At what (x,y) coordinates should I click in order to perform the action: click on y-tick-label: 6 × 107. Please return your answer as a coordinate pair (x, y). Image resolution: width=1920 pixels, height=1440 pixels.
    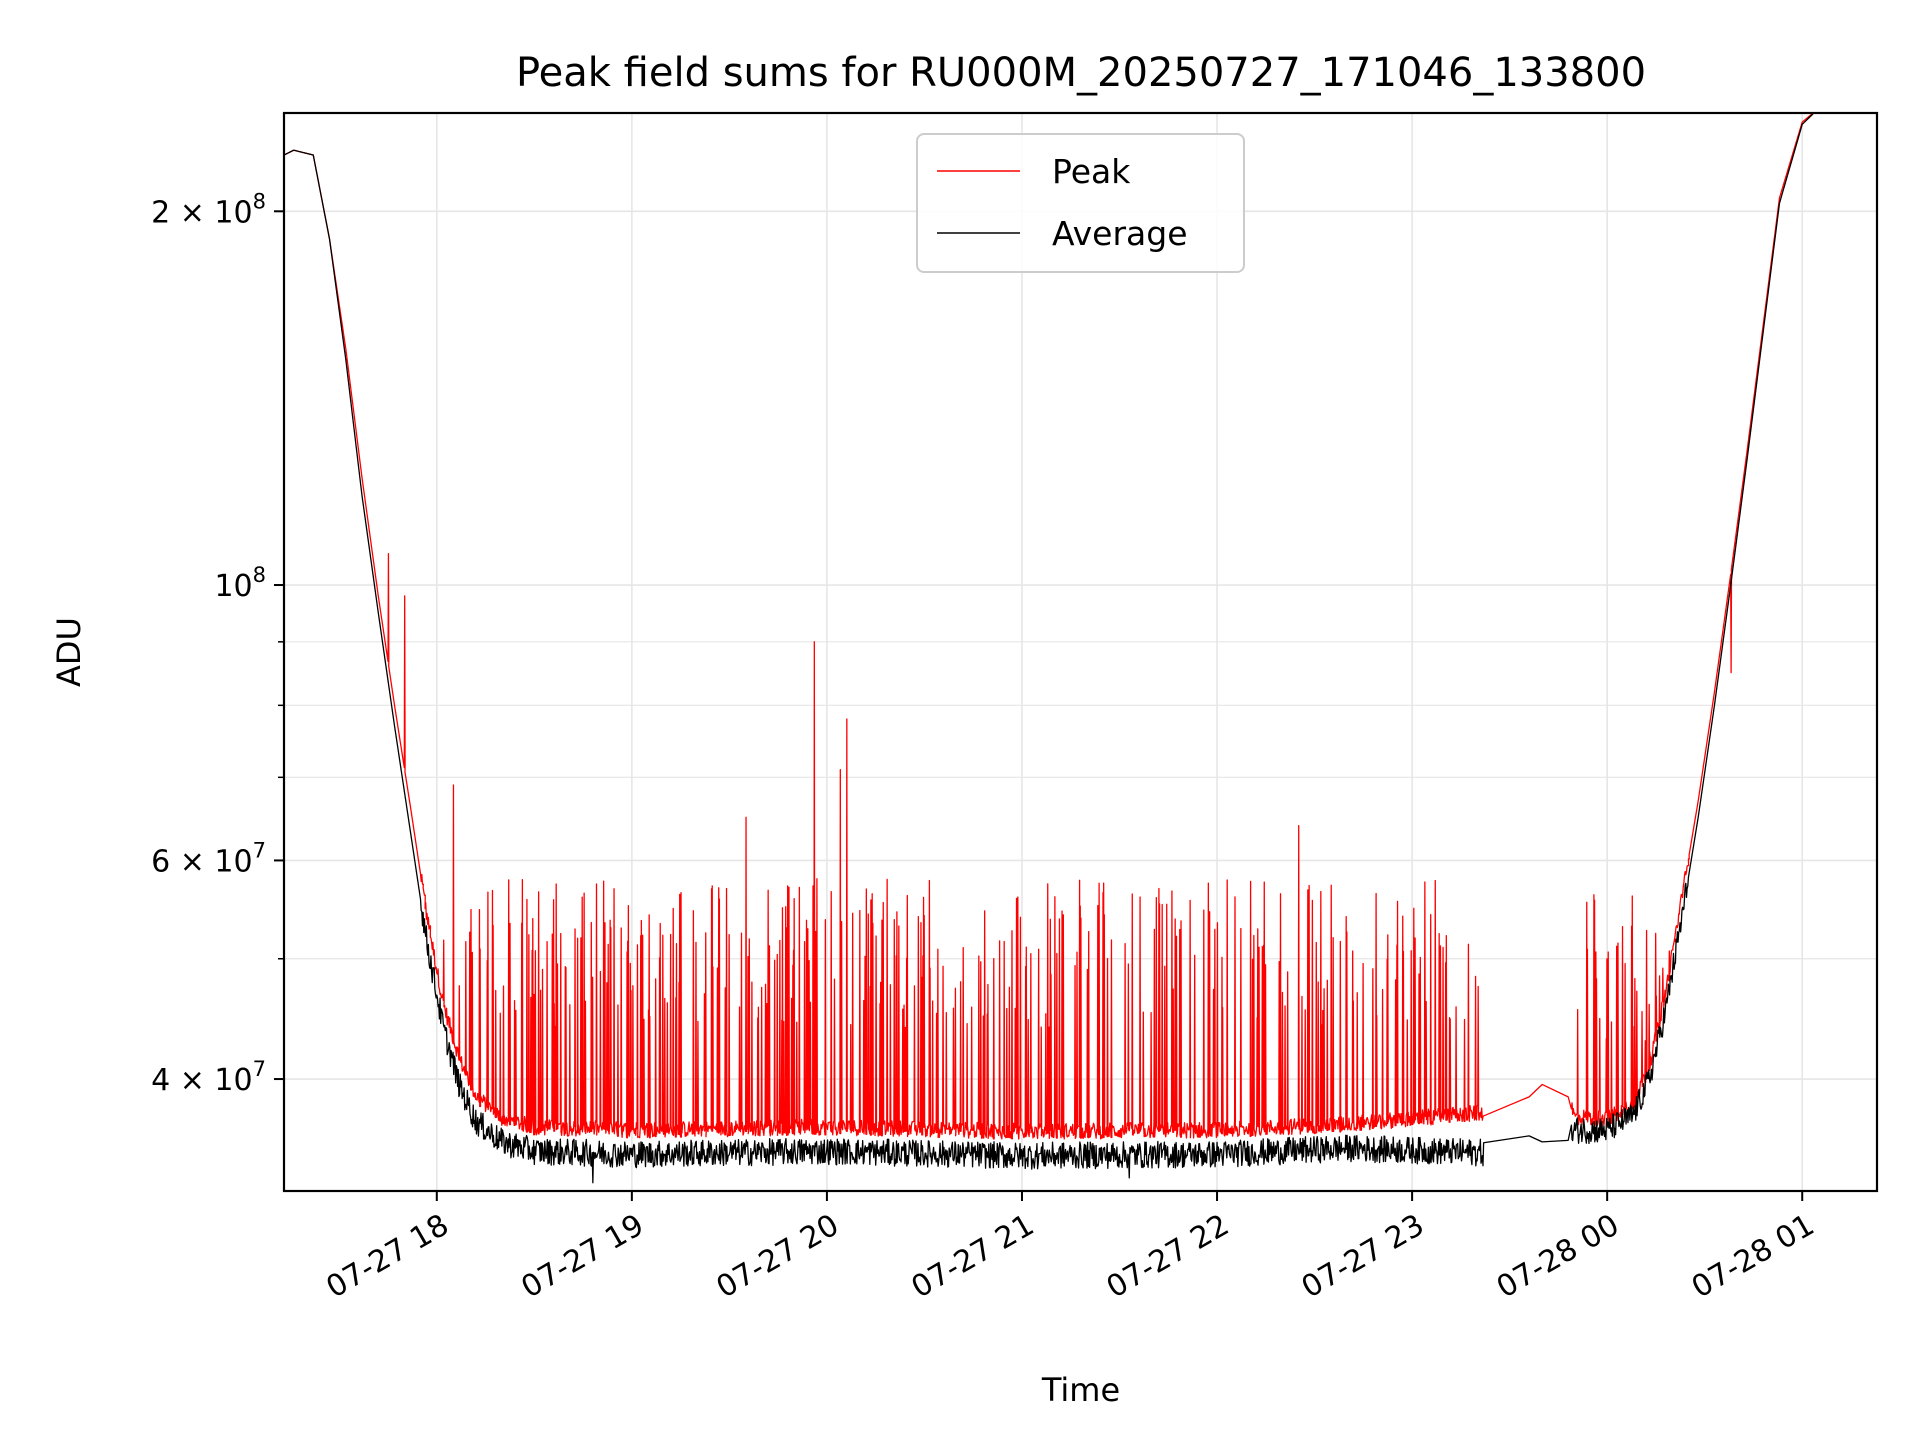
    Looking at the image, I should click on (208, 858).